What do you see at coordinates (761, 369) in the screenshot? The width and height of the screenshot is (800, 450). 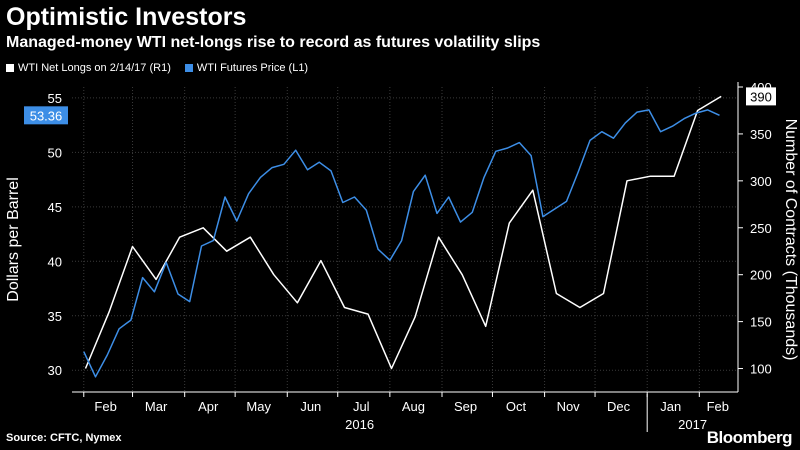 I see `y-right-tick-label: 100` at bounding box center [761, 369].